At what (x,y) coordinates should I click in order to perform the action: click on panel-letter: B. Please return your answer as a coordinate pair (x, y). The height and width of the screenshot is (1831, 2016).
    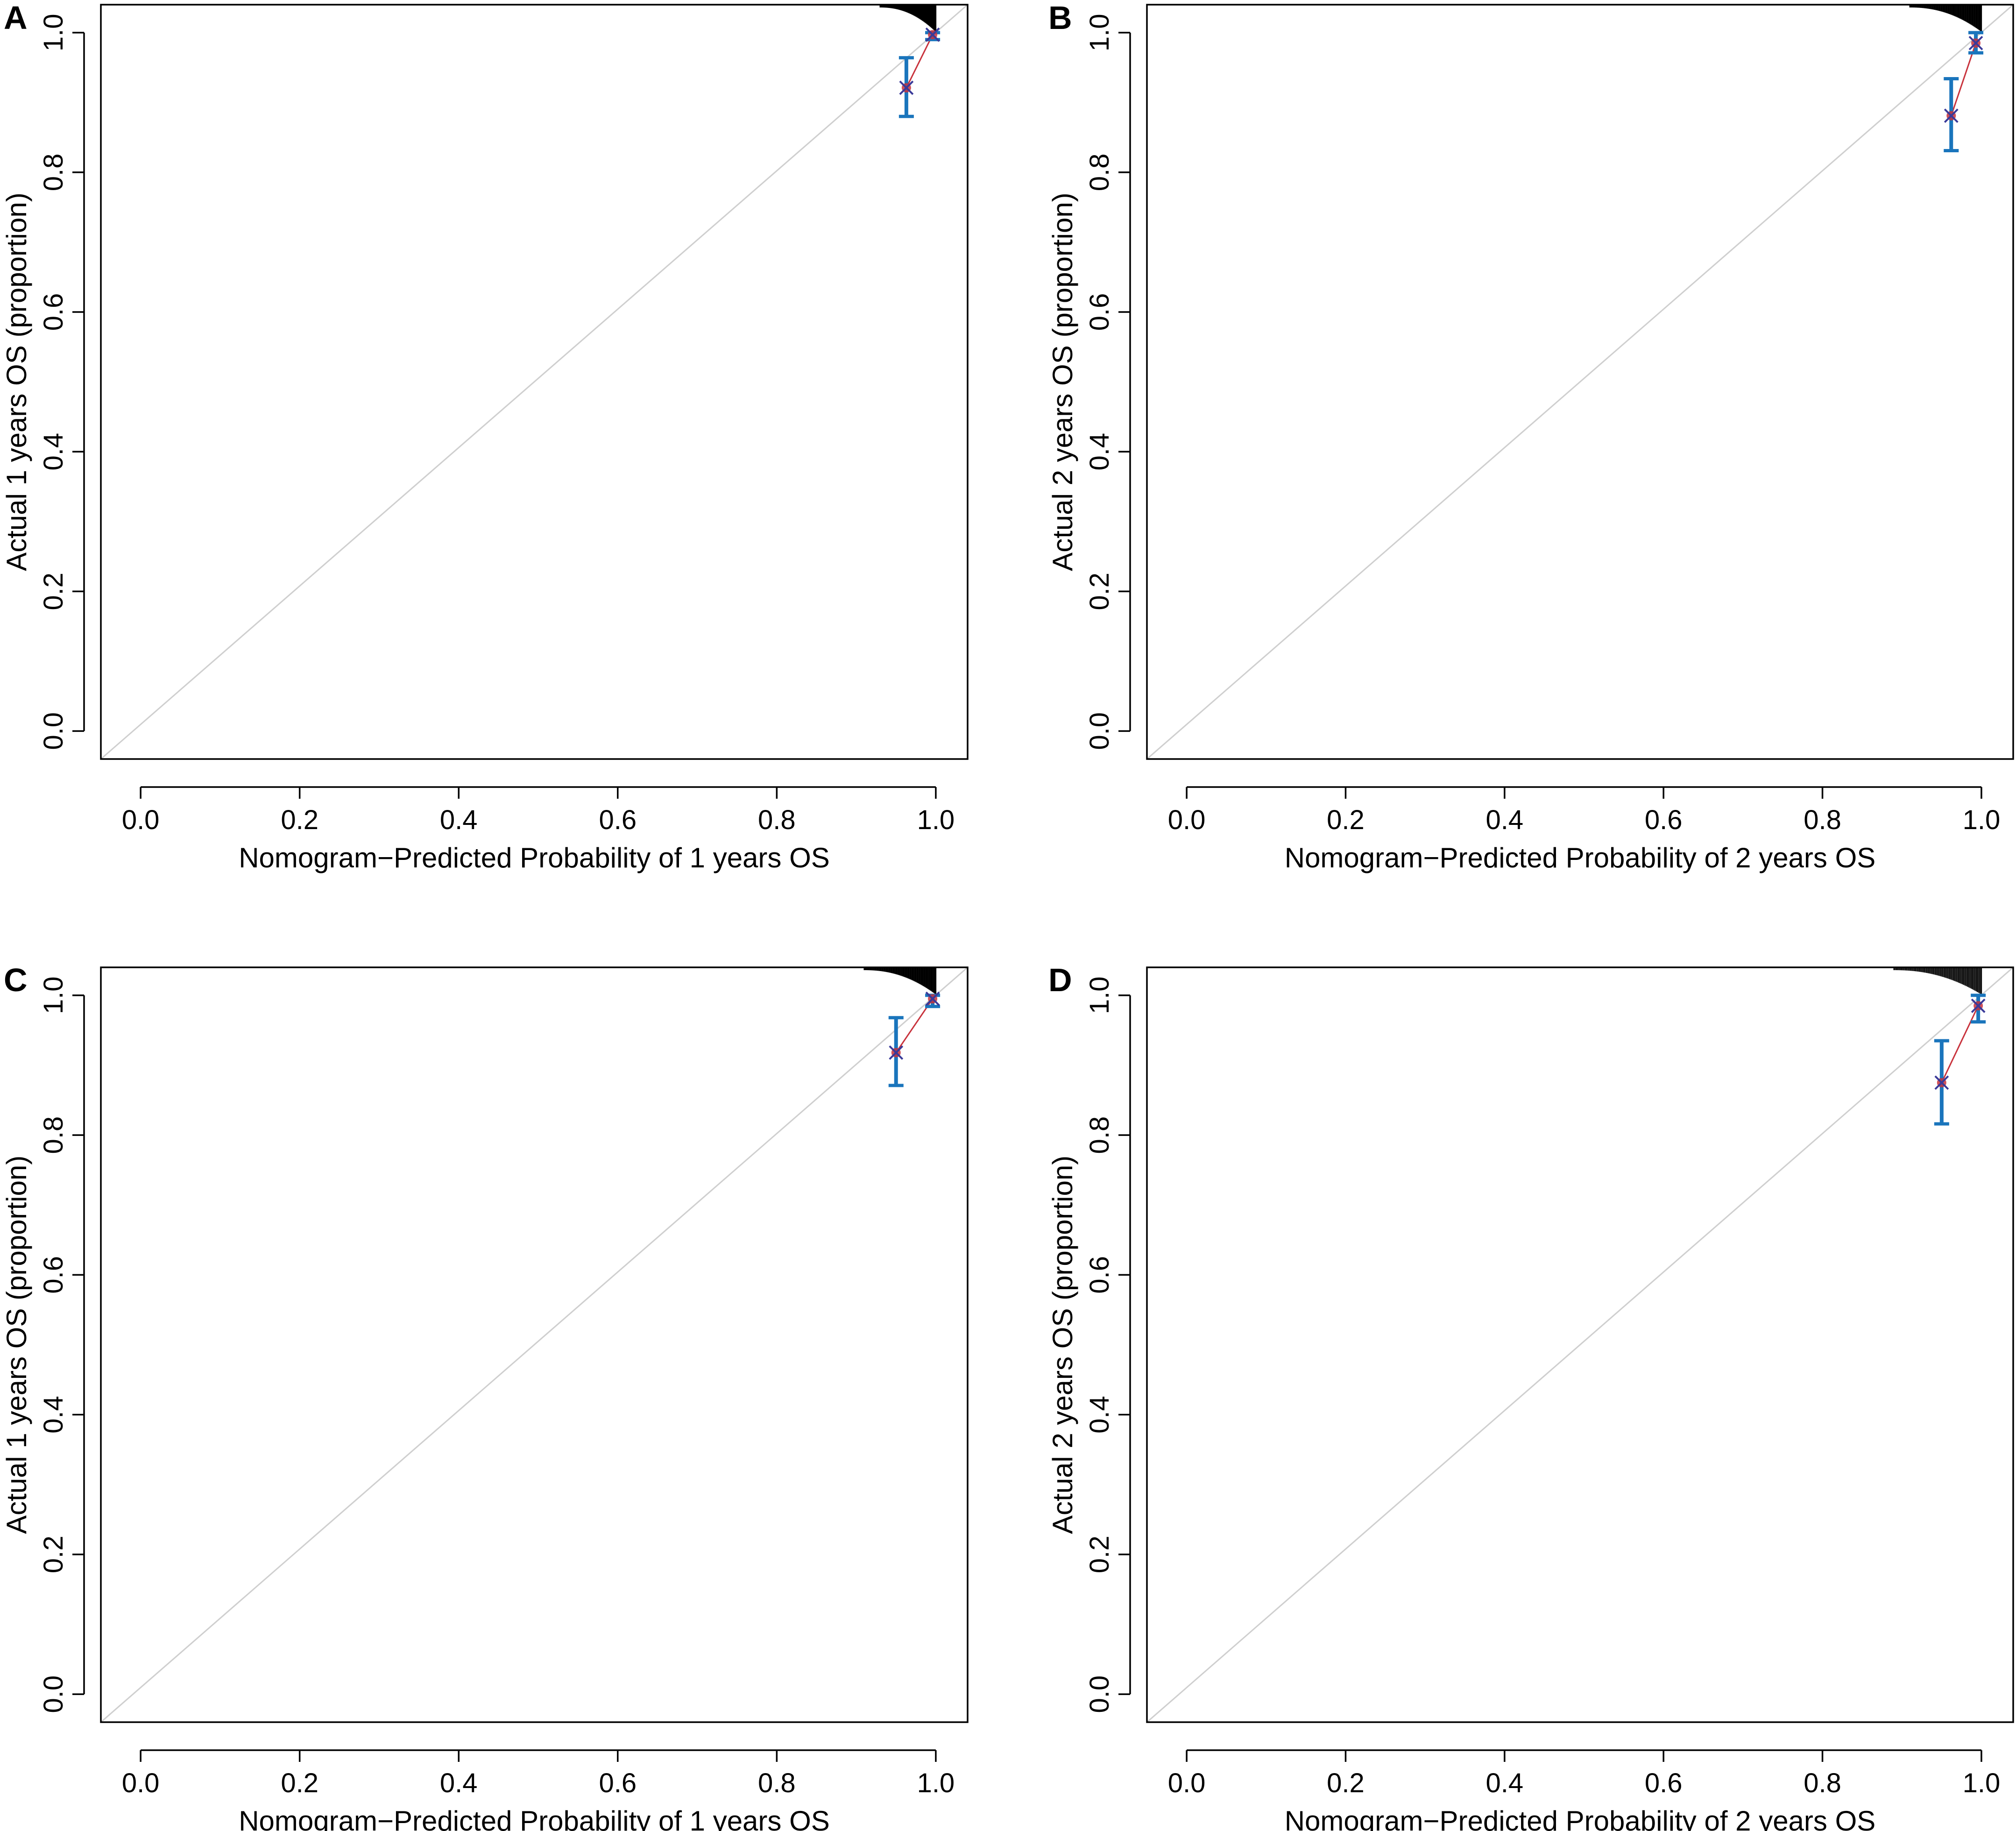
    Looking at the image, I should click on (1060, 18).